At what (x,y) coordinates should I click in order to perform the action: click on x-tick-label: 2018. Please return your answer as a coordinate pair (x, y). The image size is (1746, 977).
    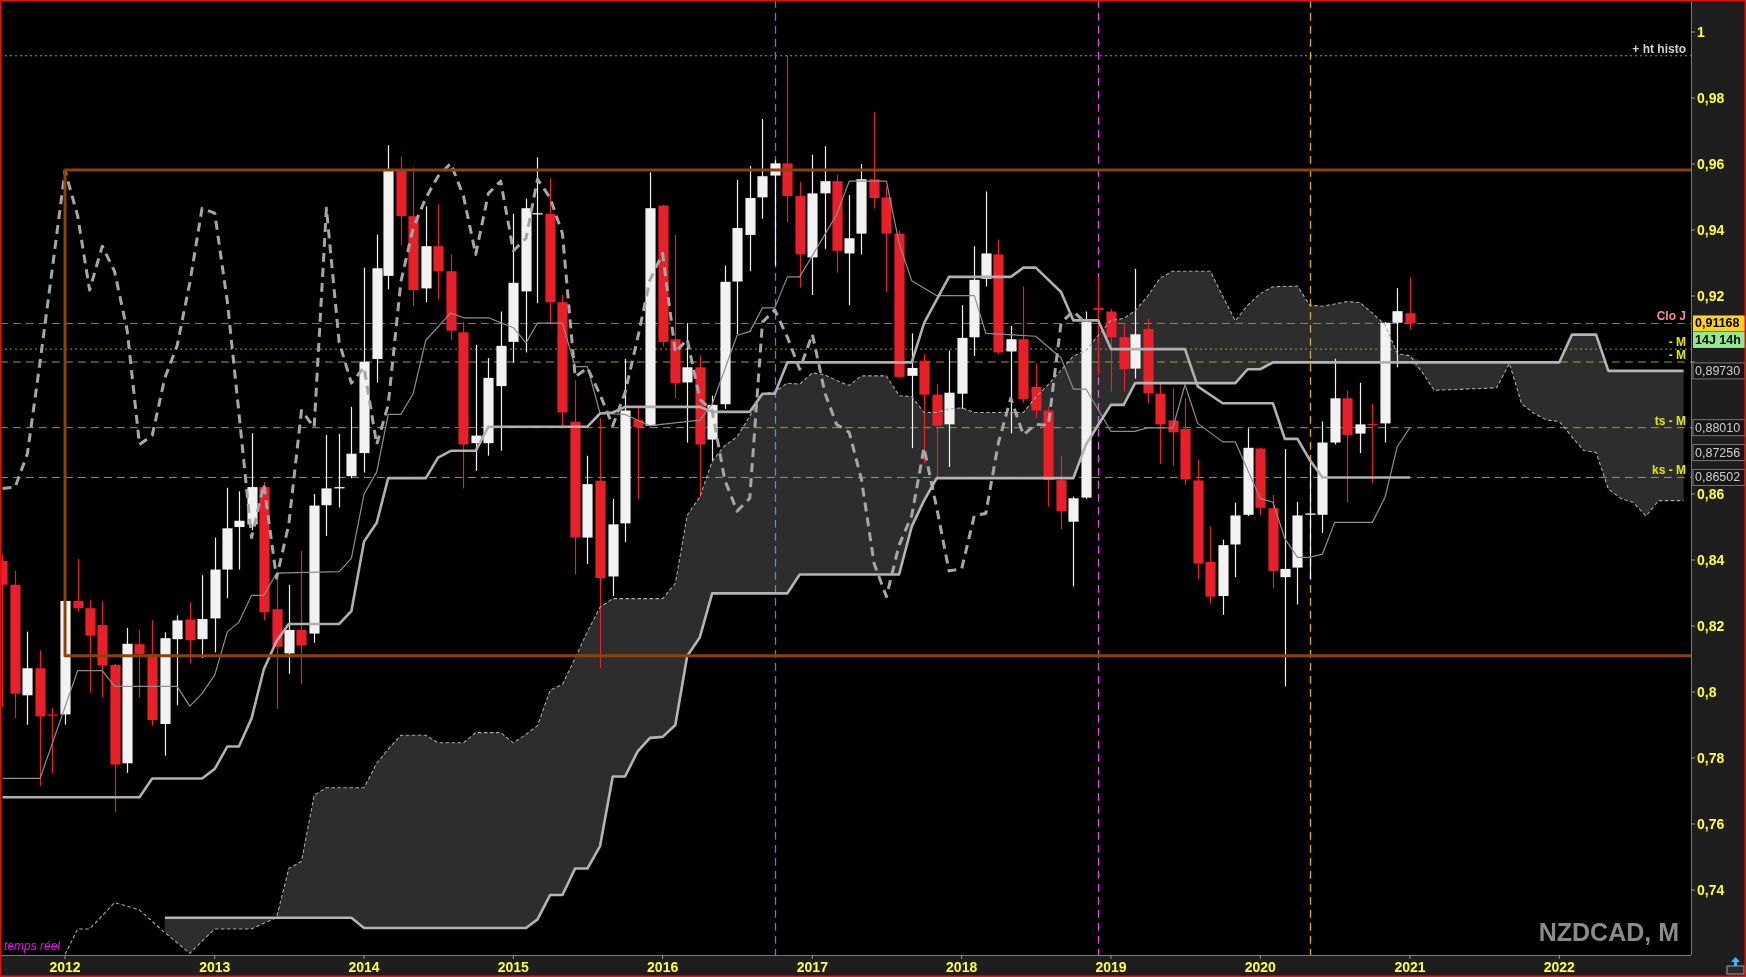
    Looking at the image, I should click on (962, 967).